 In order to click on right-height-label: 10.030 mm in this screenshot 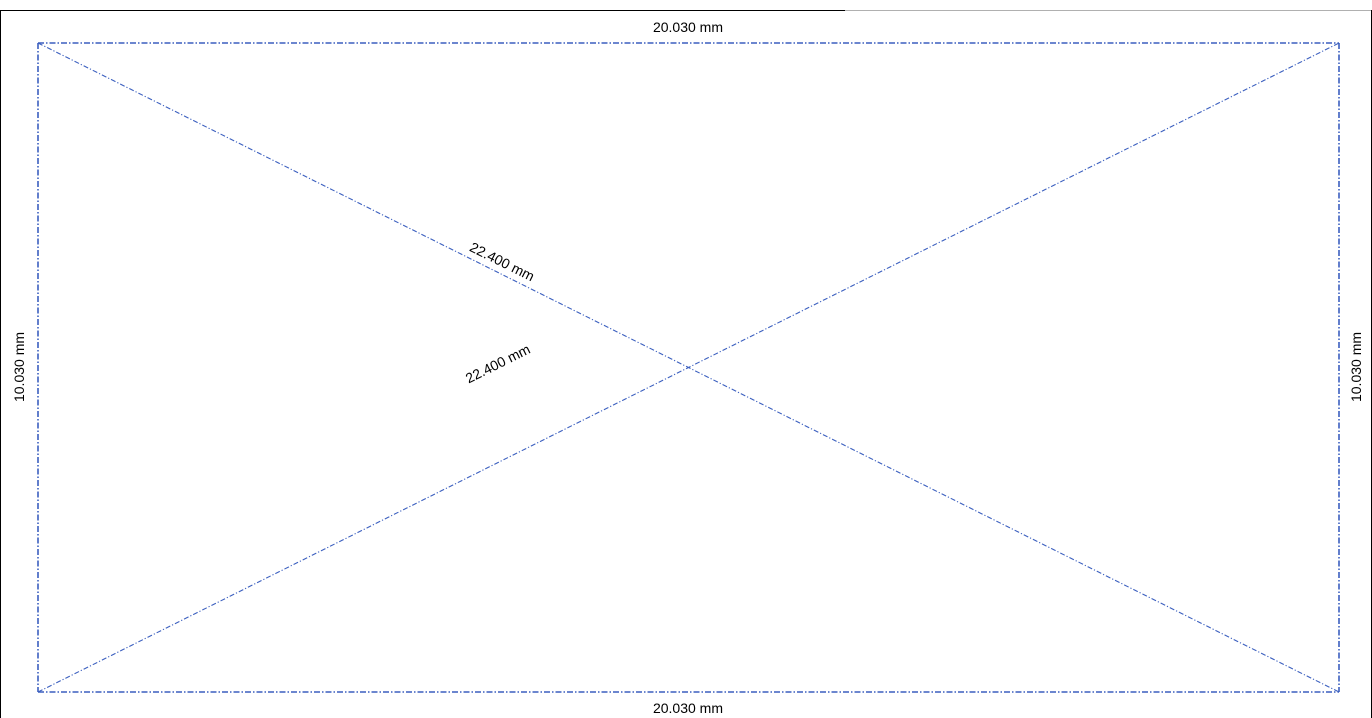, I will do `click(1356, 367)`.